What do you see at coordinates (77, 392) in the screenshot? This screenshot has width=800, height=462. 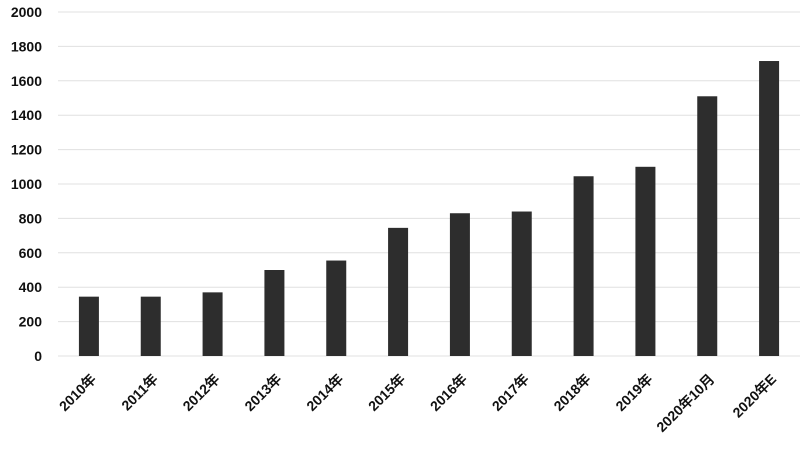 I see `x-tick-label: 2010年` at bounding box center [77, 392].